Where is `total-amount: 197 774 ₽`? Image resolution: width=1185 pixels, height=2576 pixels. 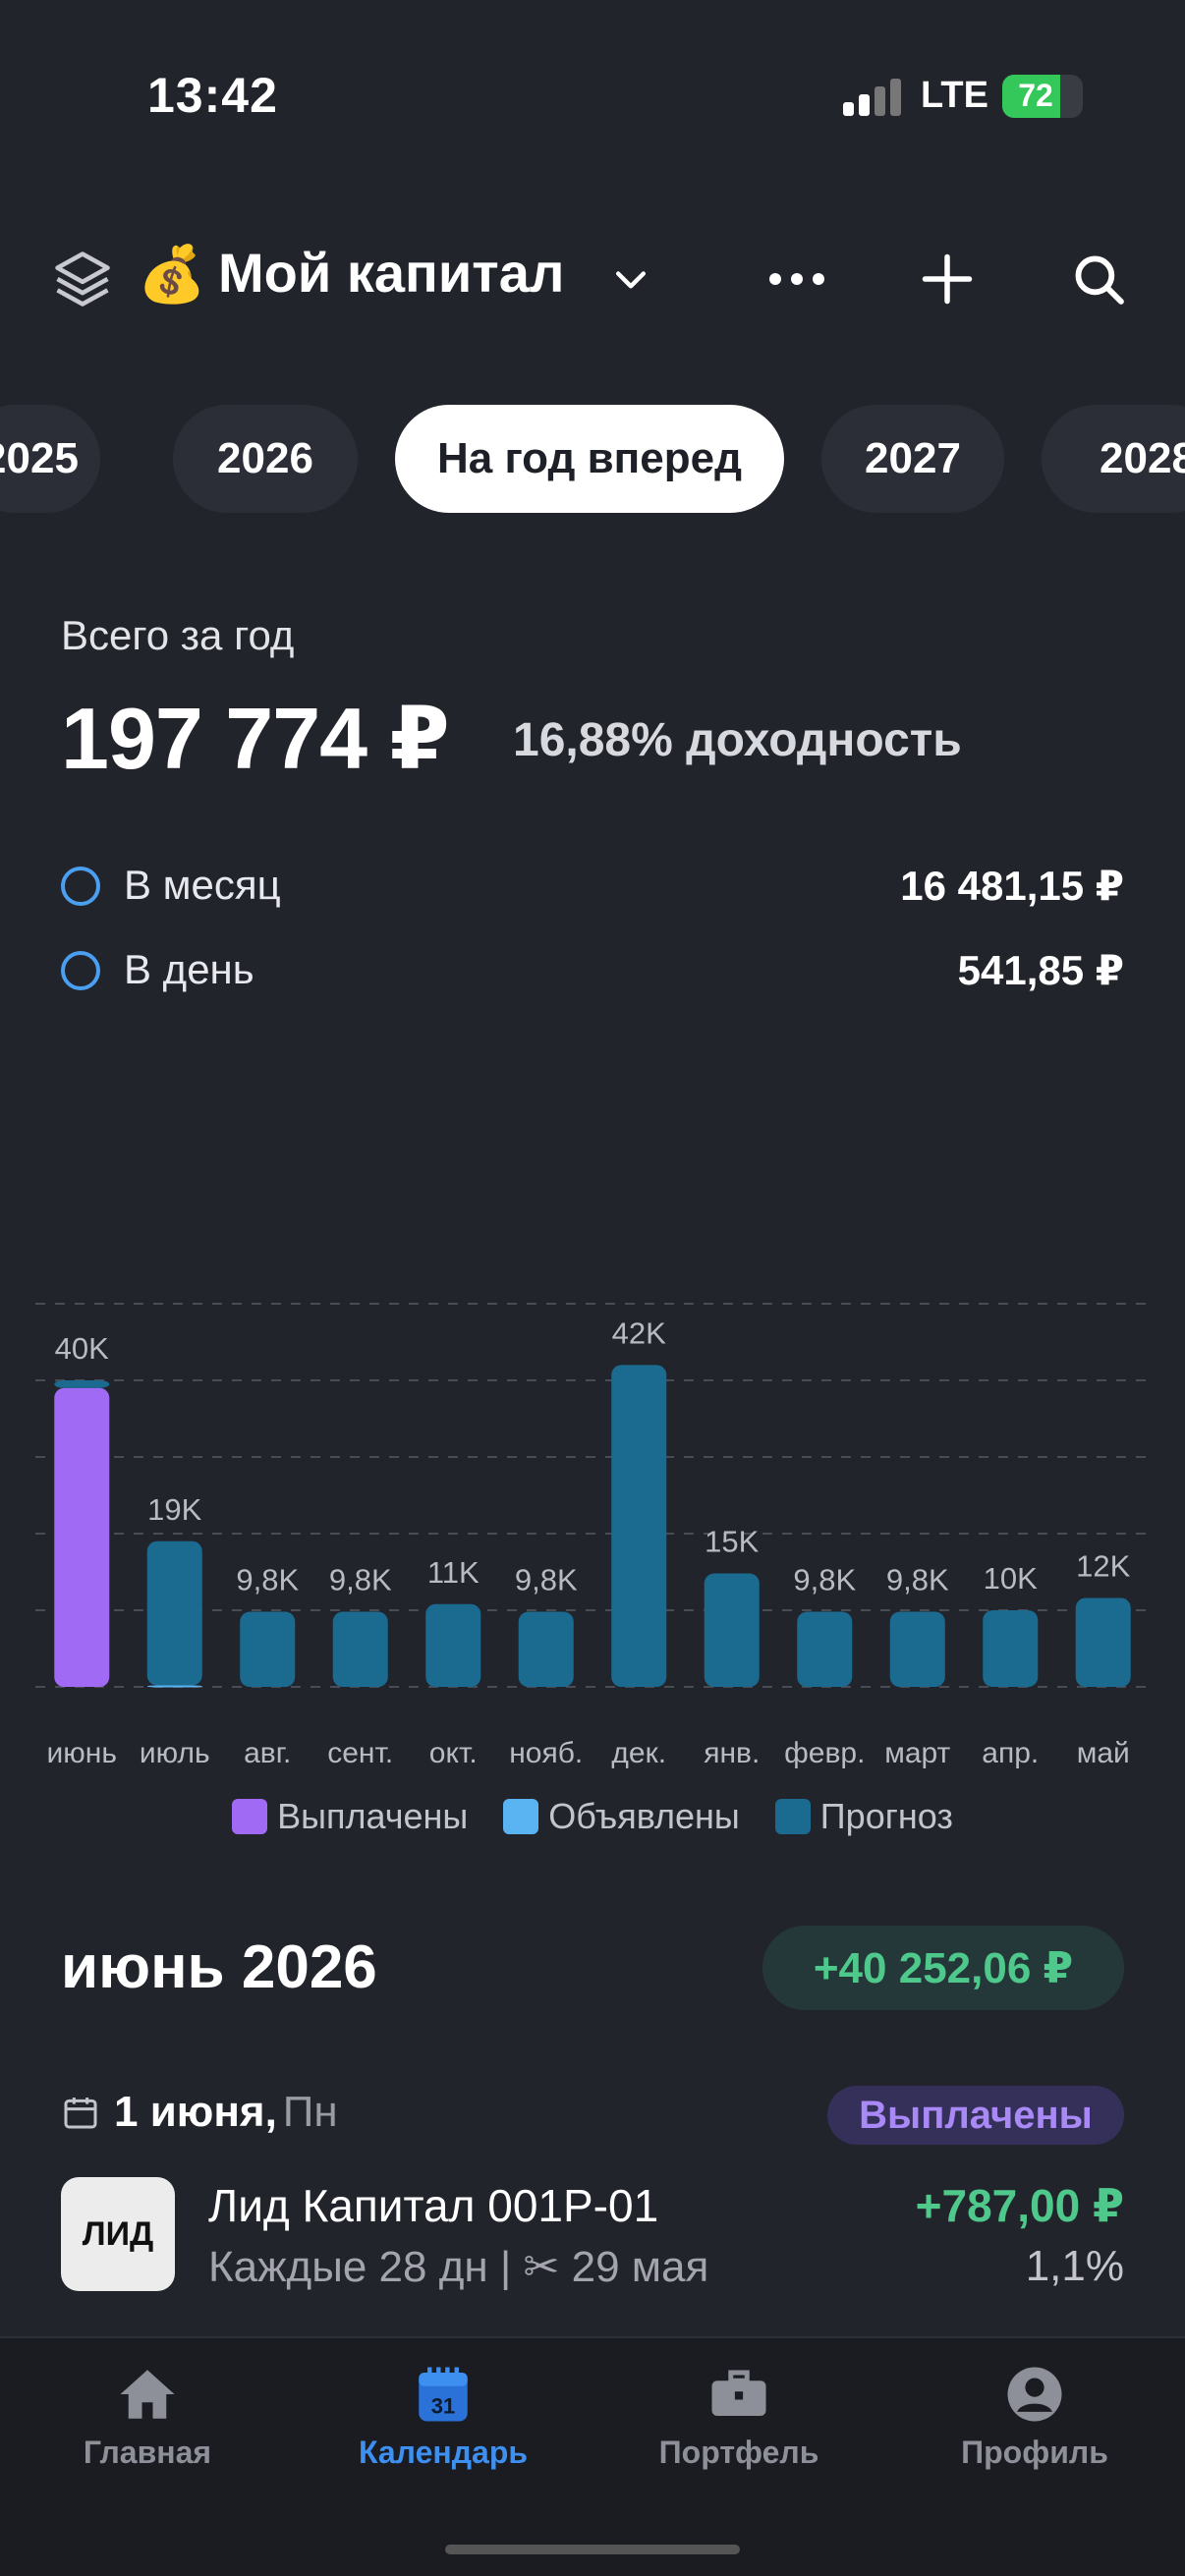 total-amount: 197 774 ₽ is located at coordinates (256, 738).